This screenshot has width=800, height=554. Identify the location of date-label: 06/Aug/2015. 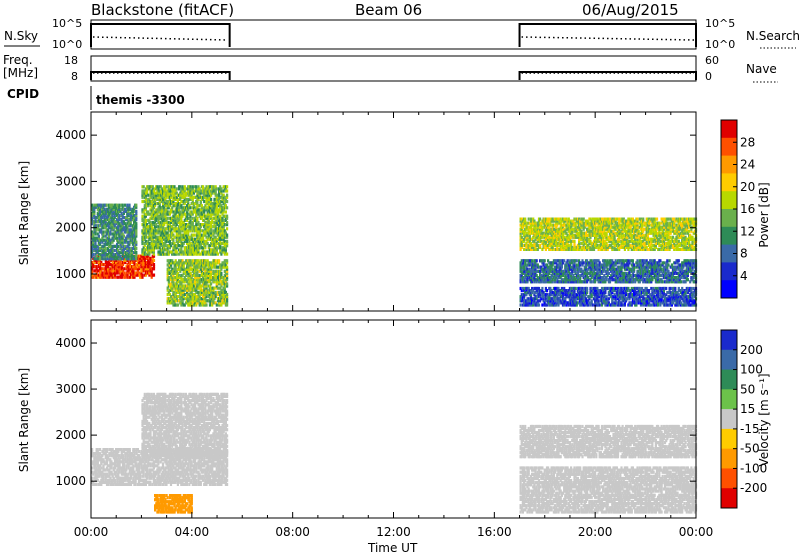
(630, 10).